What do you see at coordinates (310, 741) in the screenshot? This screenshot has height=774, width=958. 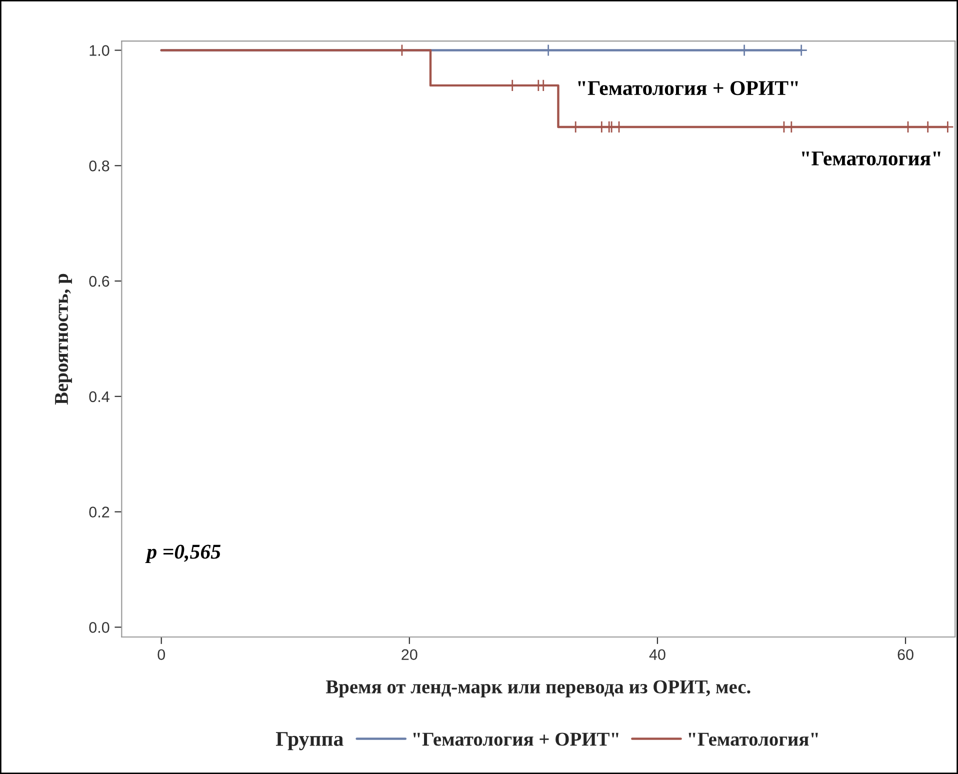 I see `legend-title: Группа` at bounding box center [310, 741].